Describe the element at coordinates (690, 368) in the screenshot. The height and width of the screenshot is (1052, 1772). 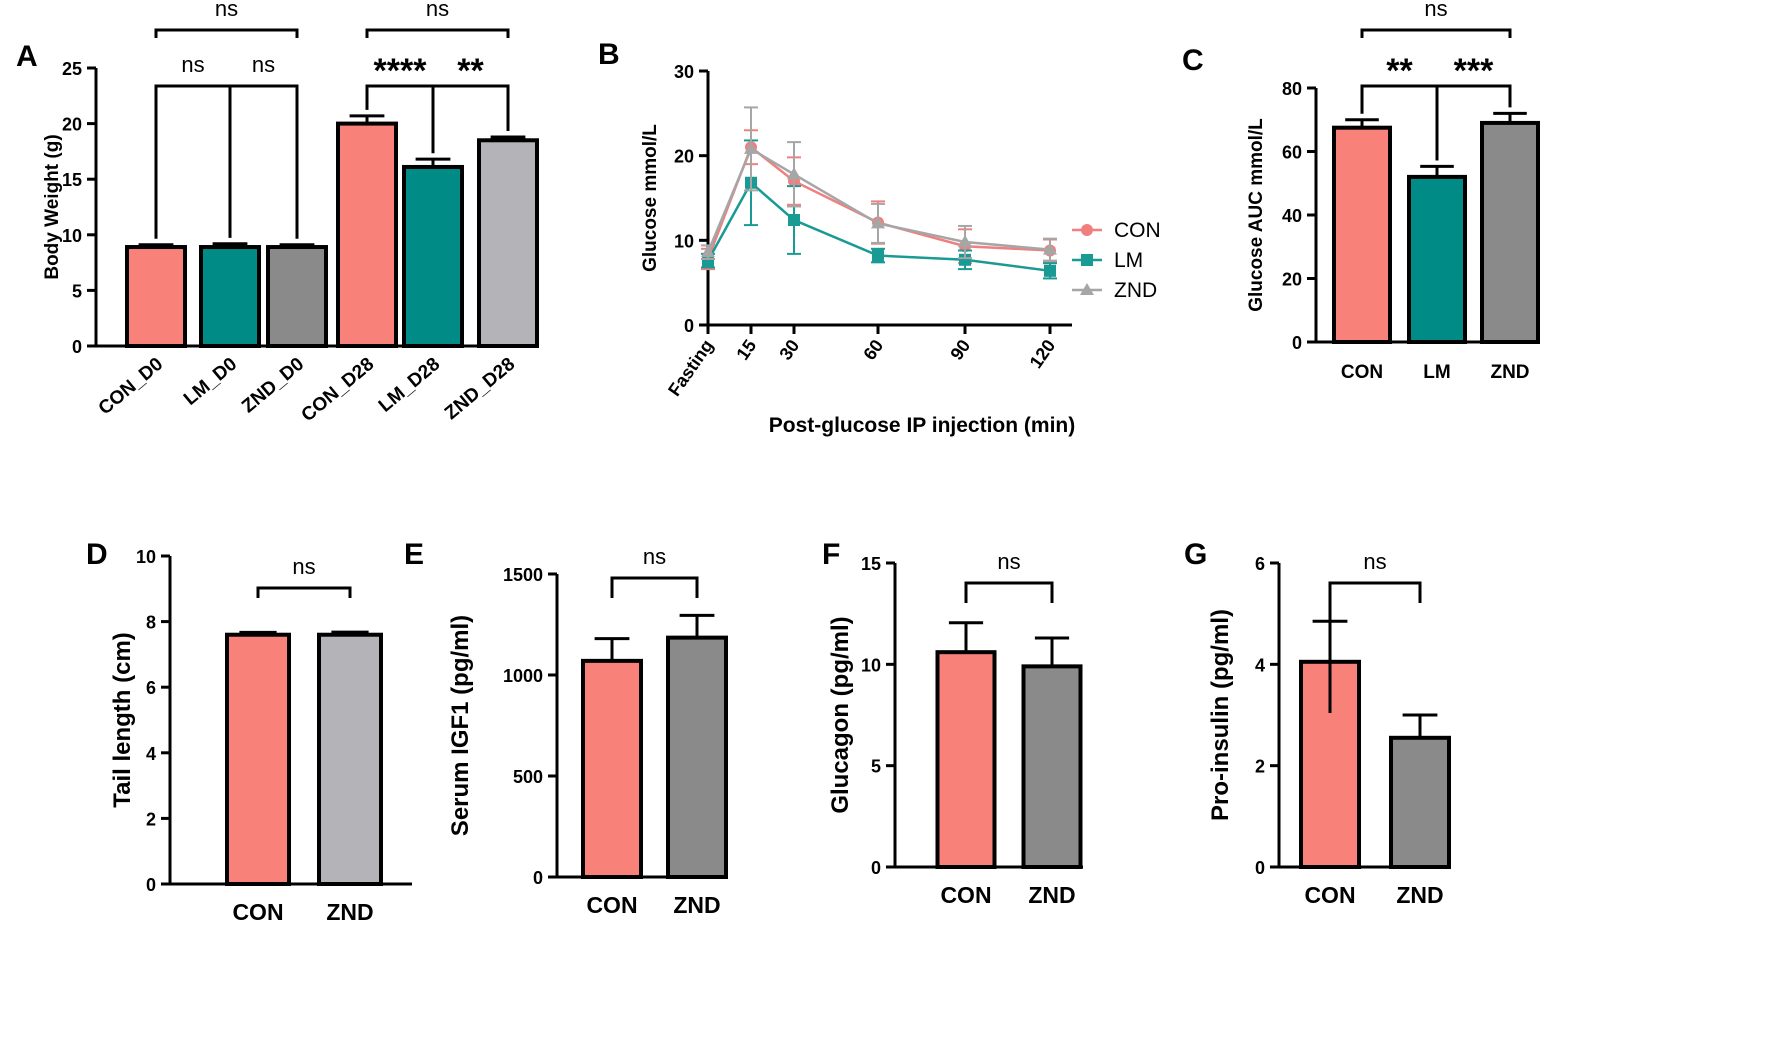
I see `x-tick-label: Fasting` at that location.